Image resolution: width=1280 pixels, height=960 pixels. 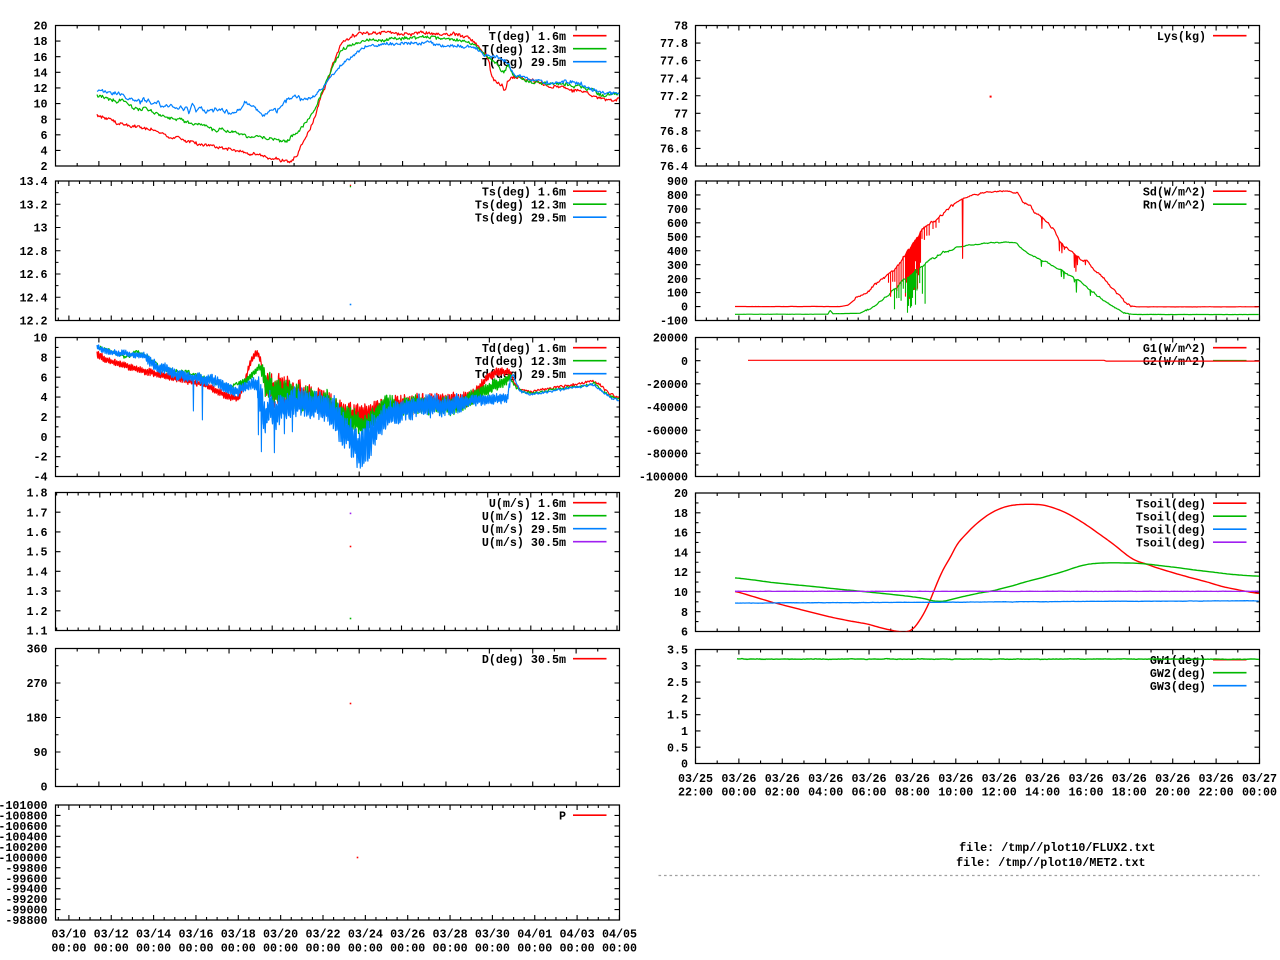 What do you see at coordinates (562, 816) in the screenshot?
I see `svg-text: P` at bounding box center [562, 816].